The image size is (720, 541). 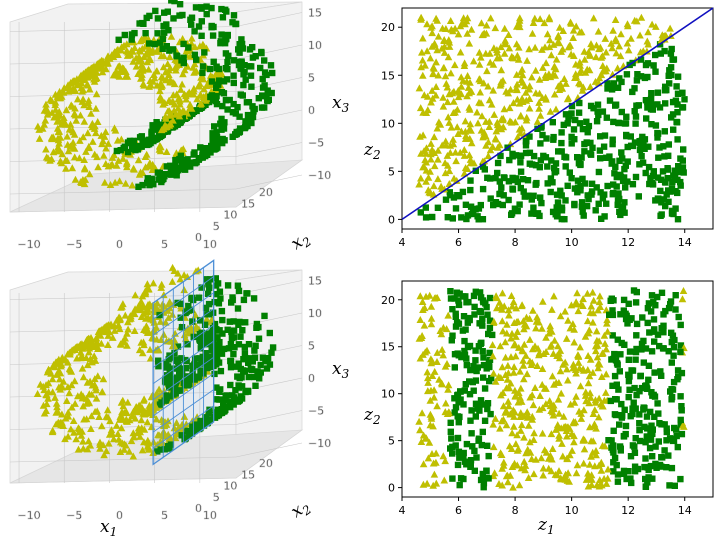 What do you see at coordinates (183, 330) in the screenshot?
I see `plane-gridline` at bounding box center [183, 330].